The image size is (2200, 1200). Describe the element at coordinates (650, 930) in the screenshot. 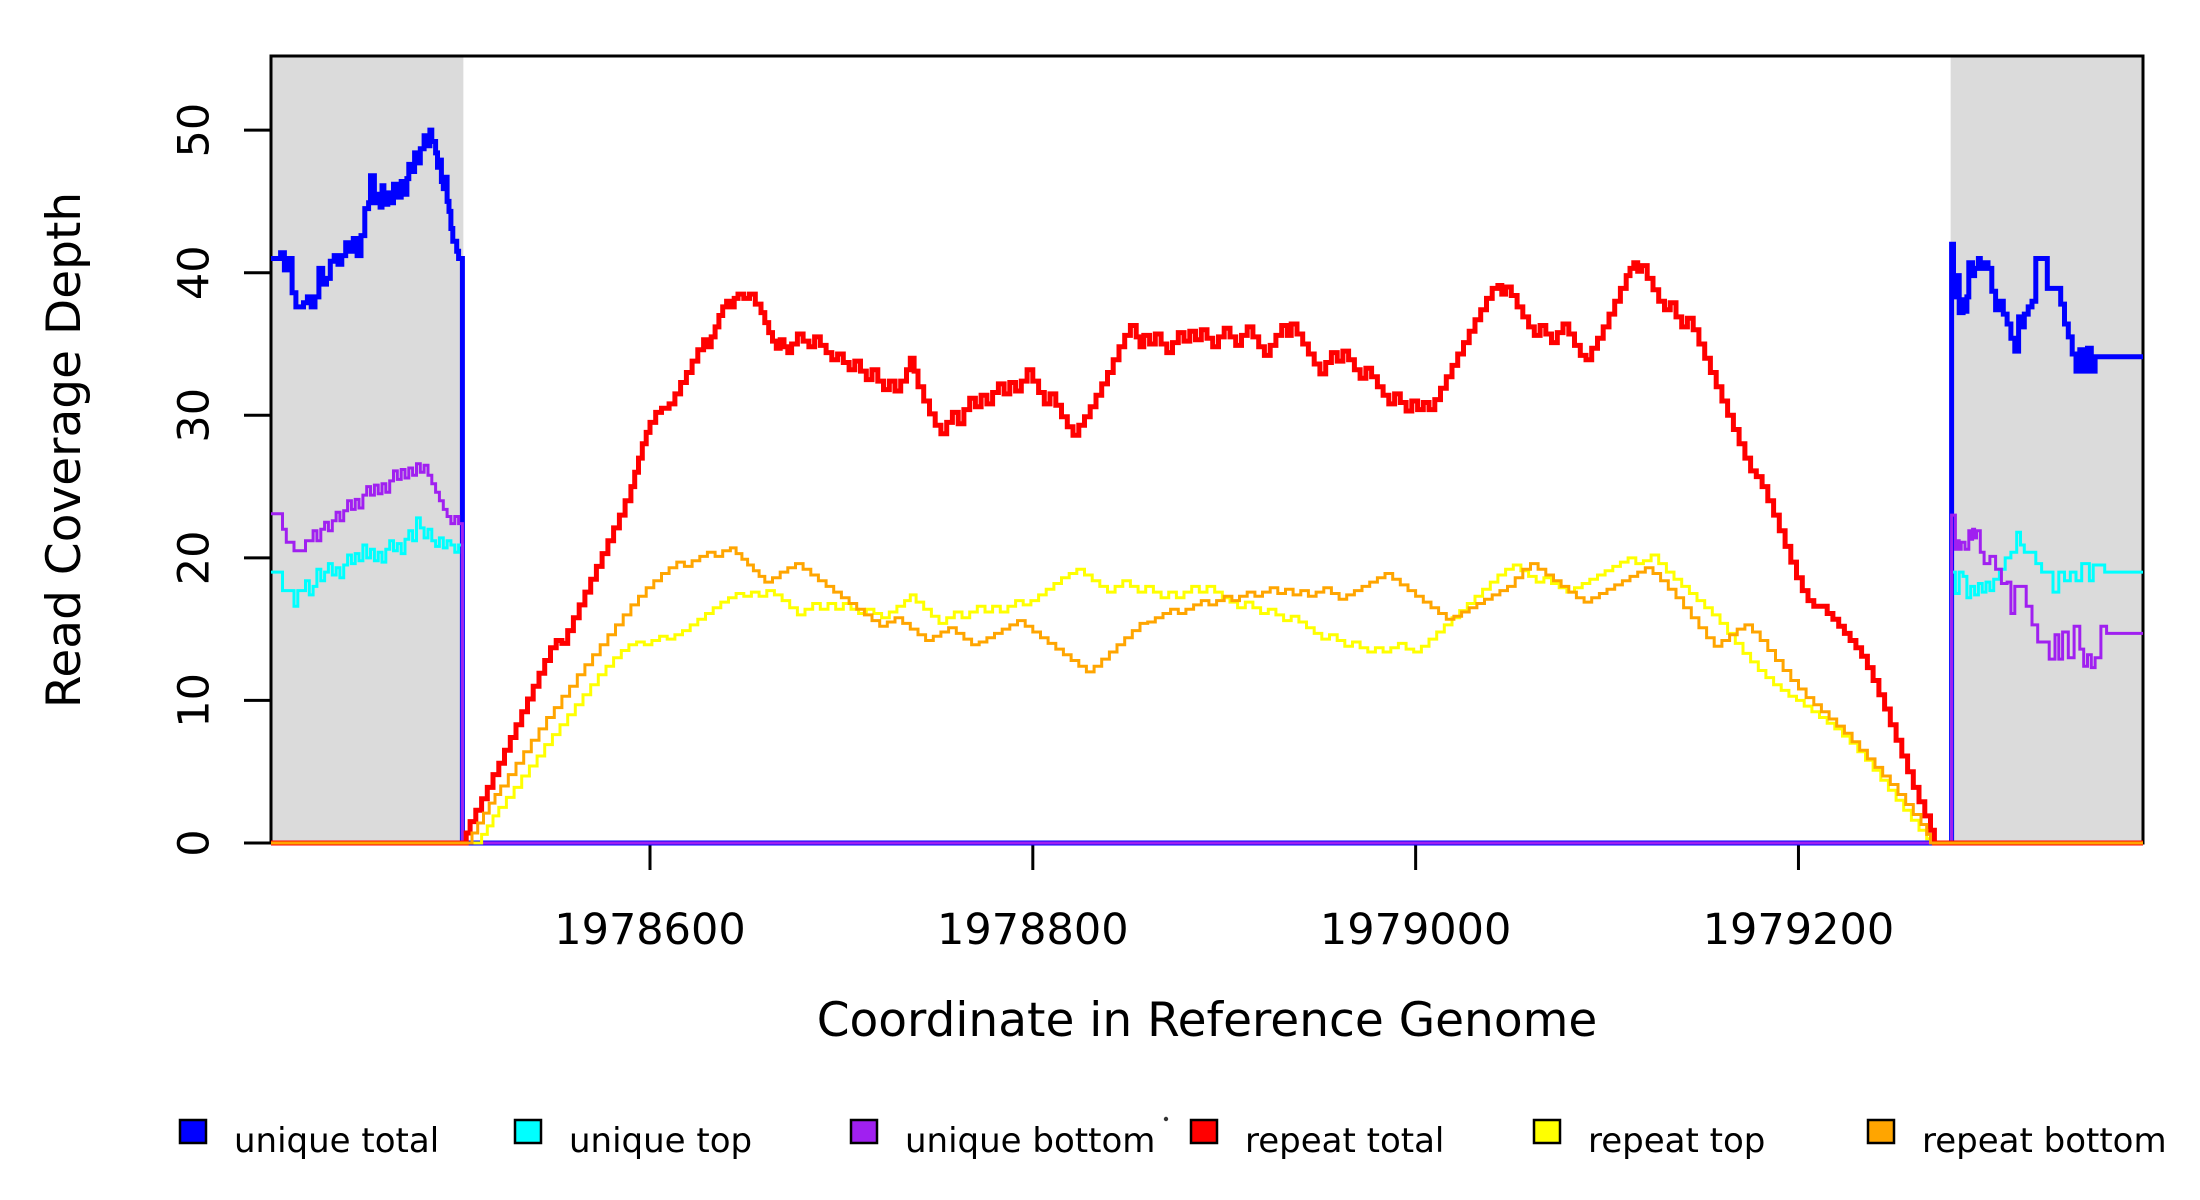

I see `x-tick-label: 1978600` at that location.